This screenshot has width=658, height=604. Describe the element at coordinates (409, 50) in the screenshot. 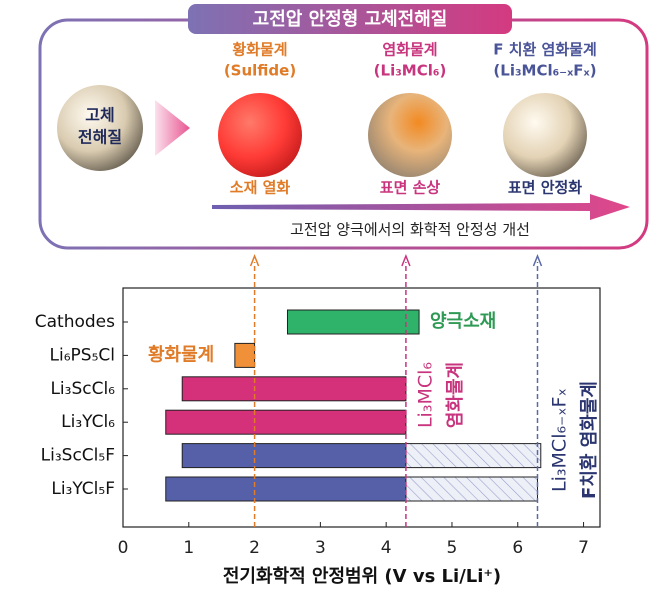

I see `column-label: 염화물계` at that location.